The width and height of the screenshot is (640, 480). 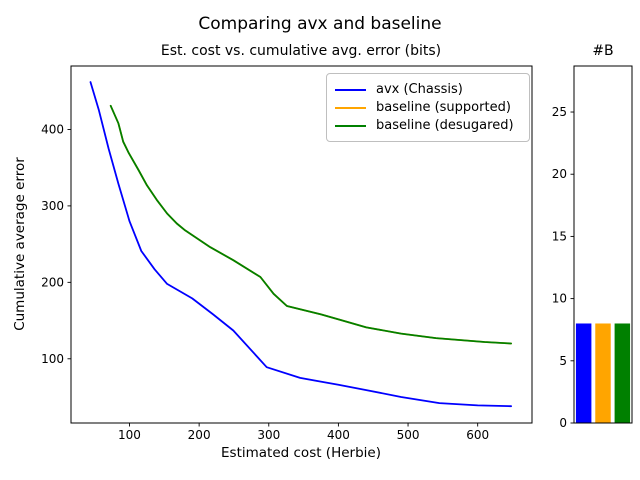 I want to click on bar-baseline-supported, so click(x=603, y=373).